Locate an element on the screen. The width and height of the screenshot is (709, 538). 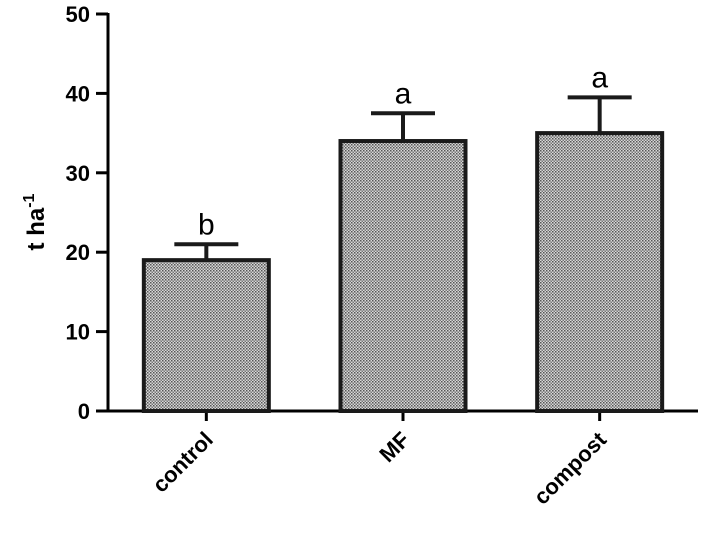
y-axis-label: t ha-1 is located at coordinates (35, 221).